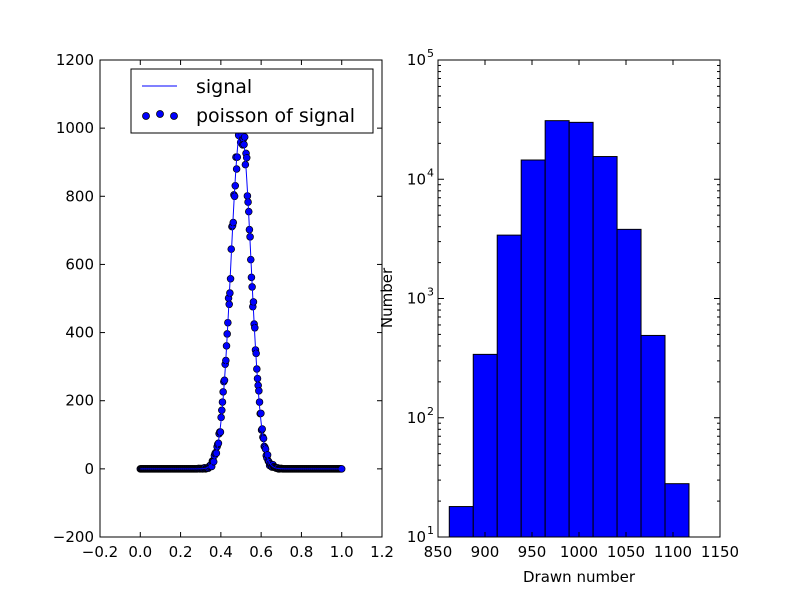  What do you see at coordinates (387, 297) in the screenshot?
I see `histogram-ylabel: Number` at bounding box center [387, 297].